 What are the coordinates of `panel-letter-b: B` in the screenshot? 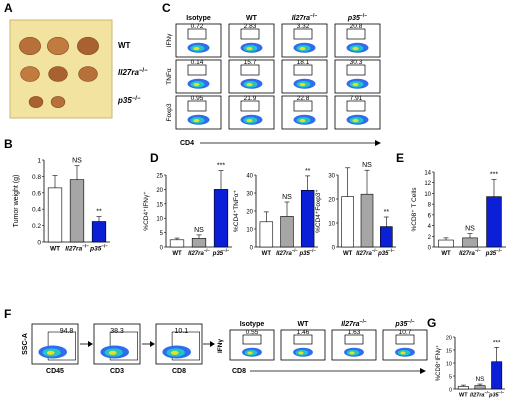 It's located at (8, 144).